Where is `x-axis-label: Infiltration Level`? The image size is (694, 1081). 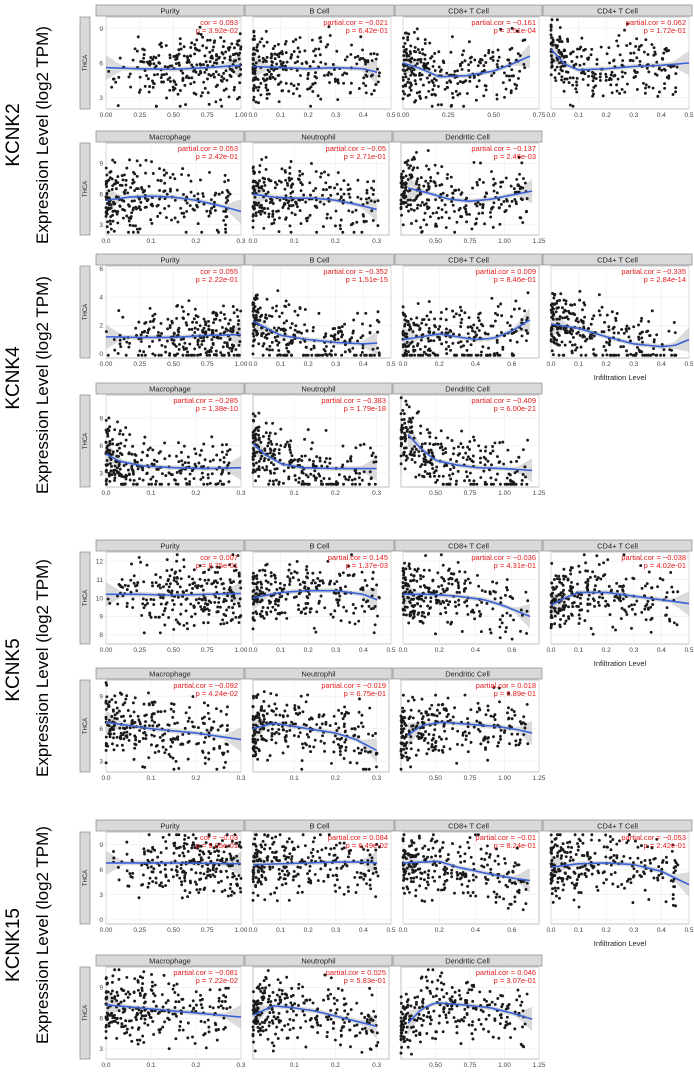
x-axis-label: Infiltration Level is located at coordinates (620, 377).